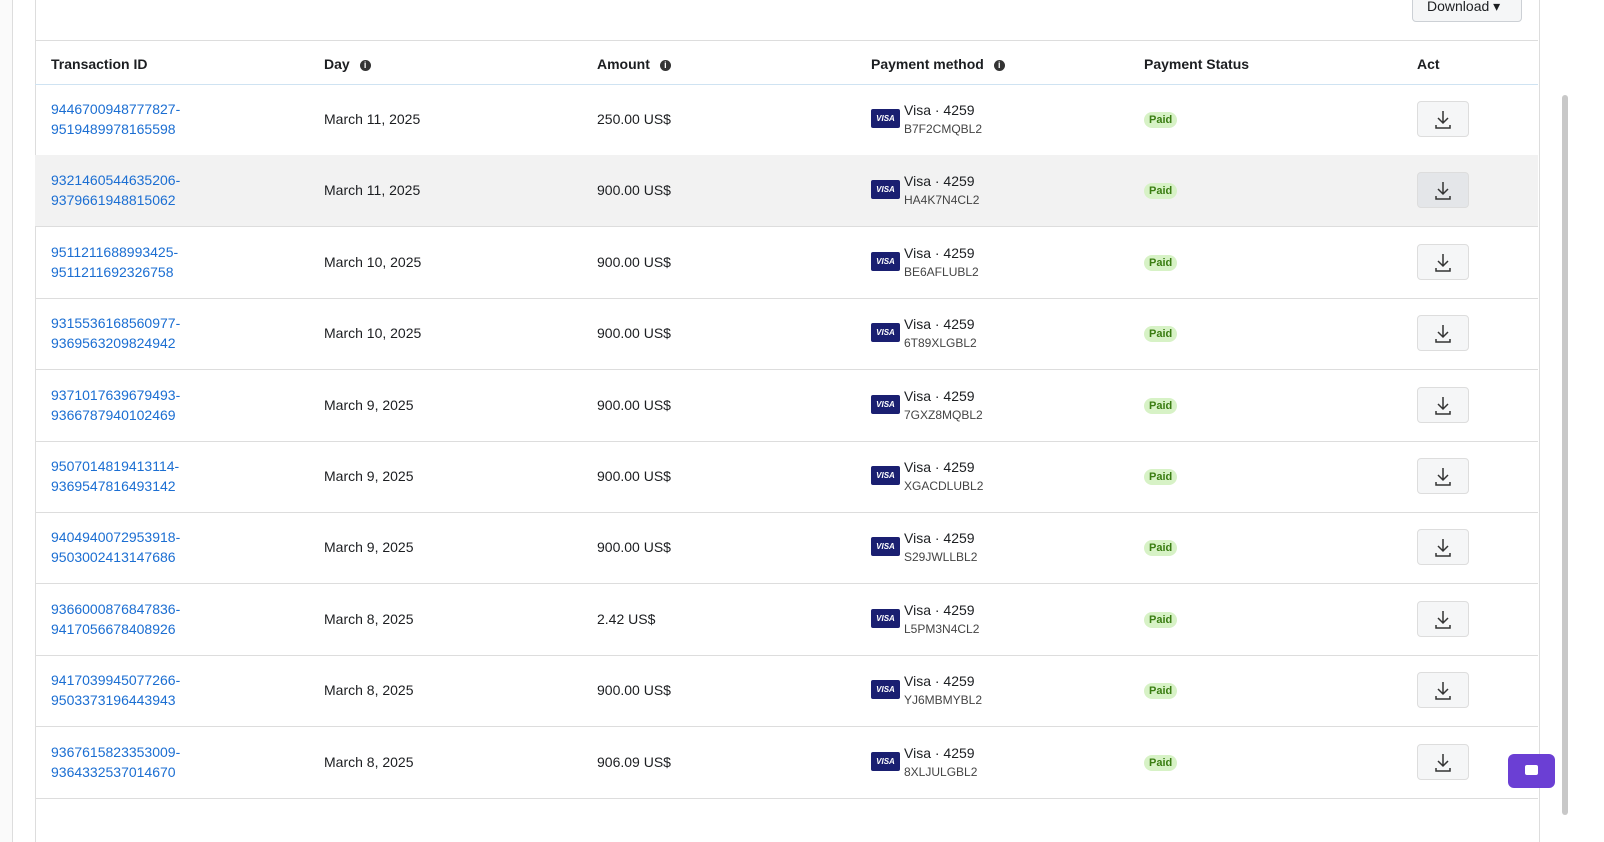 The image size is (1604, 842). I want to click on card-code: 6T89XLGBL2, so click(940, 343).